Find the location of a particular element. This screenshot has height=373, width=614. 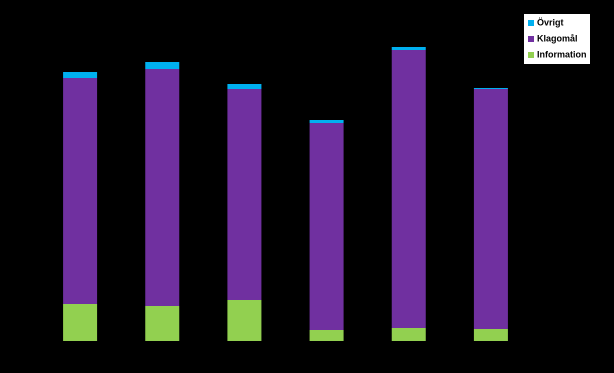

legend-box is located at coordinates (557, 39).